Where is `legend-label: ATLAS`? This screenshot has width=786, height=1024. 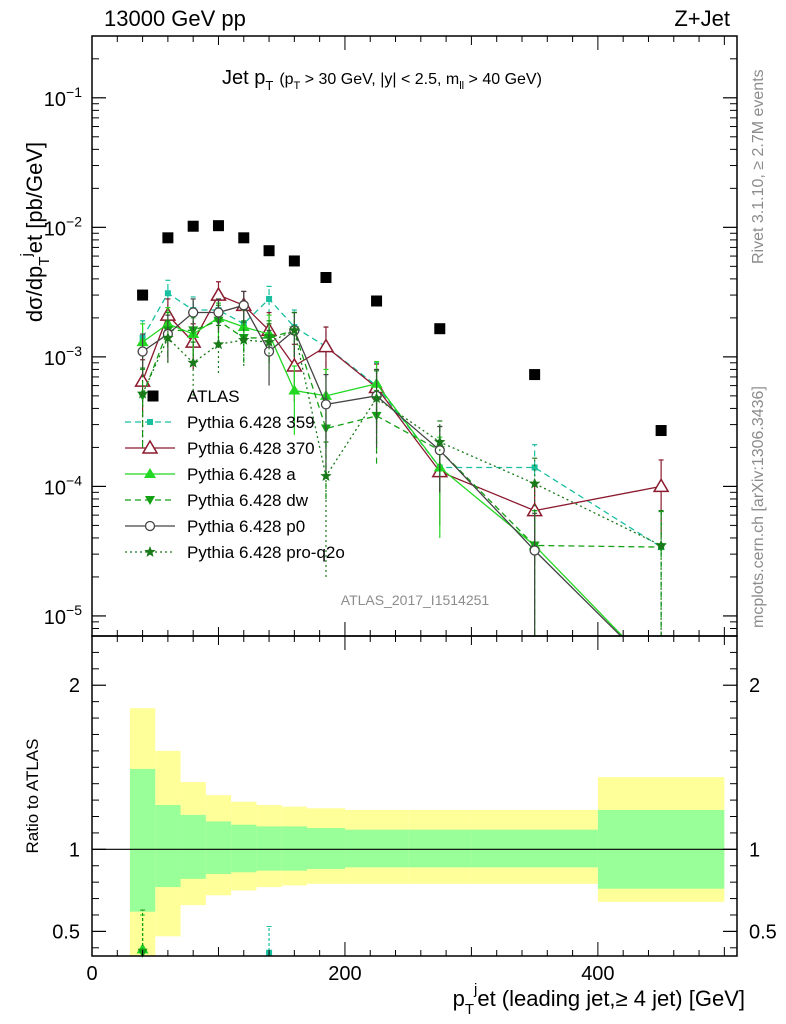
legend-label: ATLAS is located at coordinates (213, 396).